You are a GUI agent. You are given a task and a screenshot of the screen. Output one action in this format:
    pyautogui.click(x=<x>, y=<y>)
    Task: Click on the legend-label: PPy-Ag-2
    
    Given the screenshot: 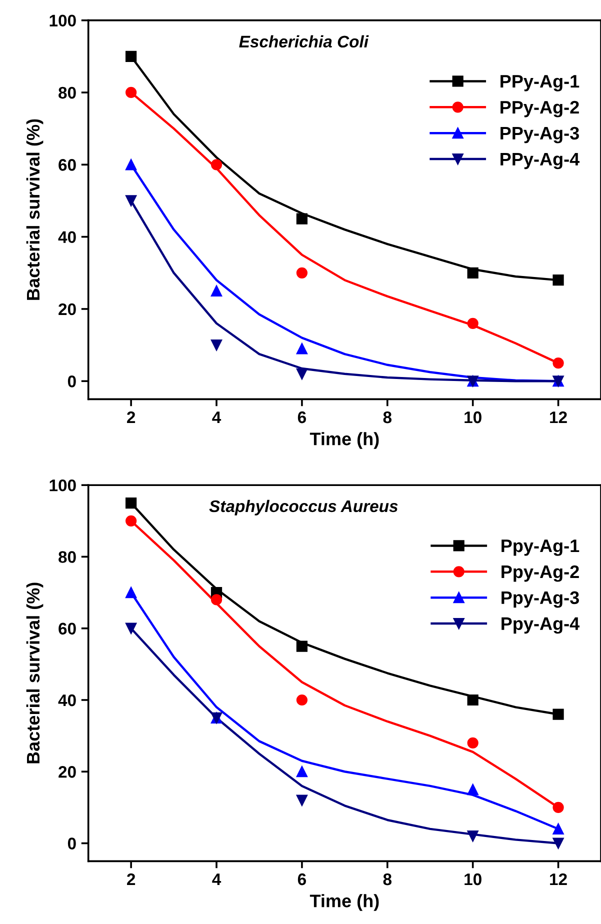 What is the action you would take?
    pyautogui.click(x=539, y=109)
    